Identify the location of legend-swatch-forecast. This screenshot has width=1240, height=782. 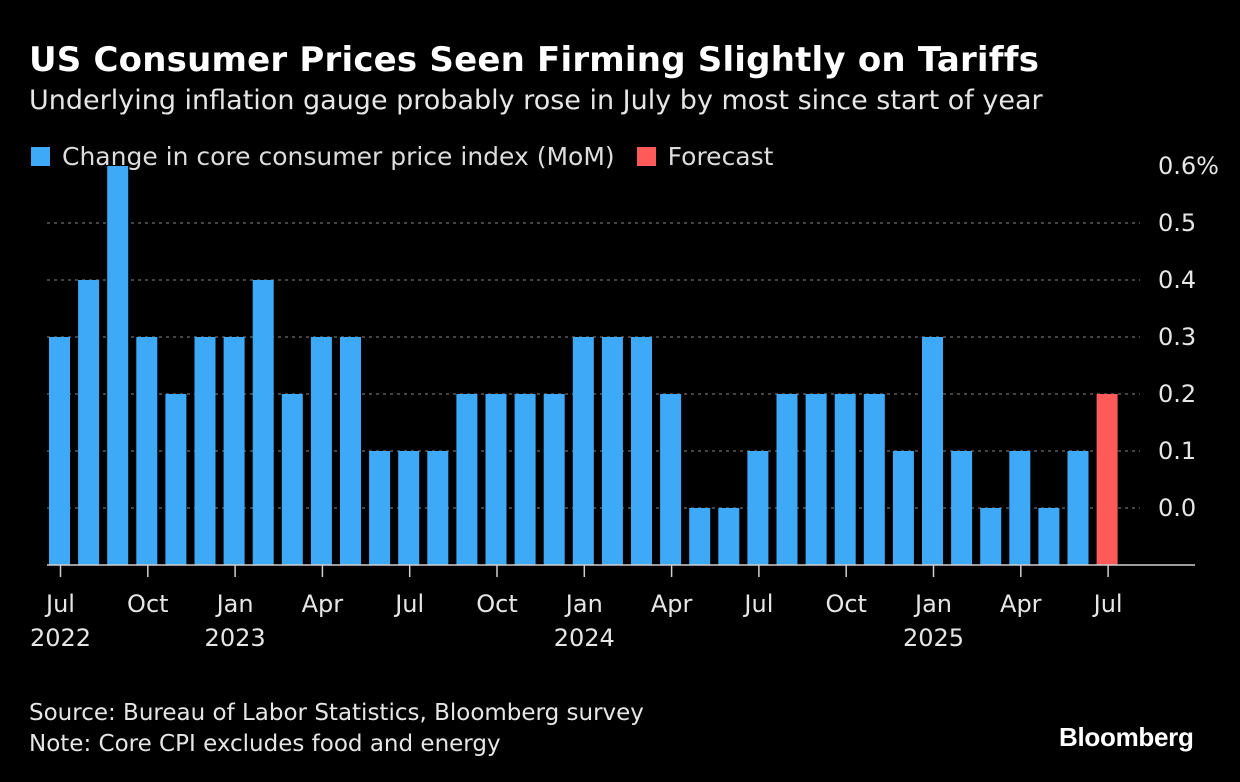
(646, 156).